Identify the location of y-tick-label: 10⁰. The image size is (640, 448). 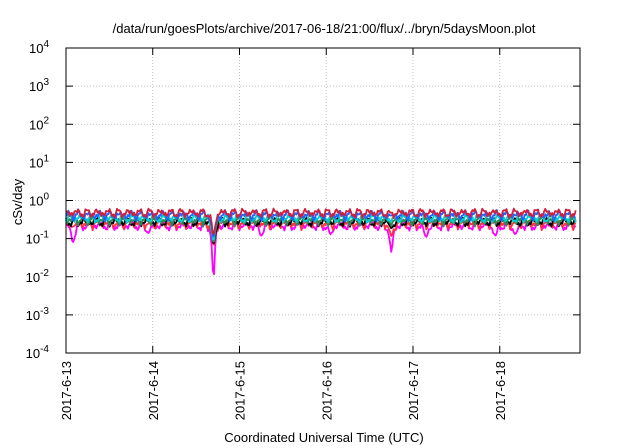
(39, 200).